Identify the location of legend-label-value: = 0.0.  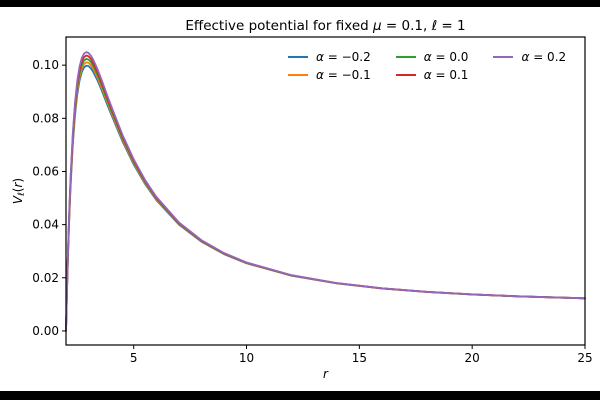
(450, 57).